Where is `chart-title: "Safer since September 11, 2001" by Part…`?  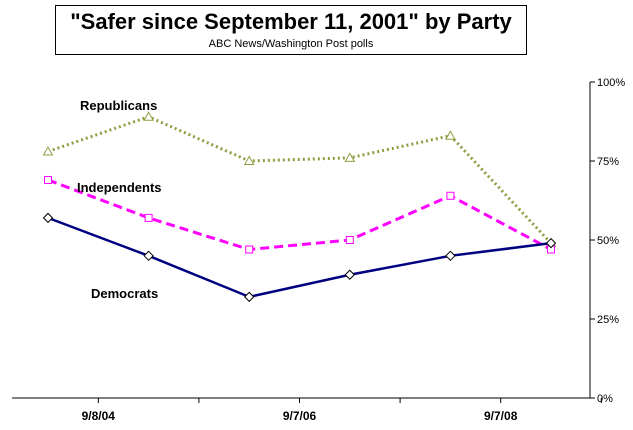
chart-title: "Safer since September 11, 2001" by Part… is located at coordinates (291, 21).